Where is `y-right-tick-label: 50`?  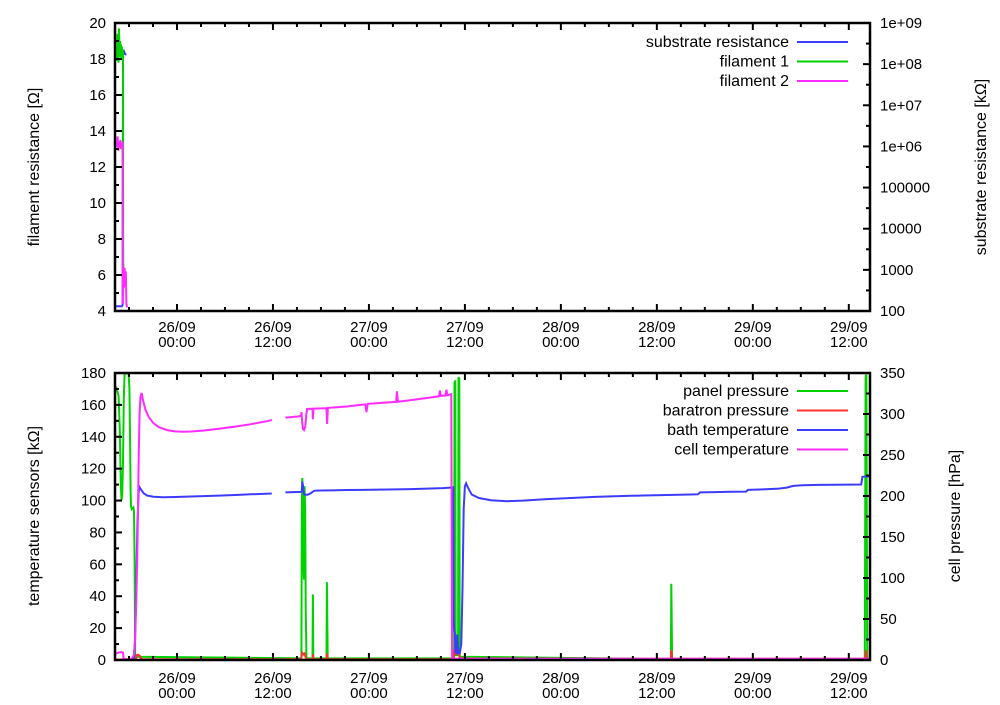
y-right-tick-label: 50 is located at coordinates (888, 619).